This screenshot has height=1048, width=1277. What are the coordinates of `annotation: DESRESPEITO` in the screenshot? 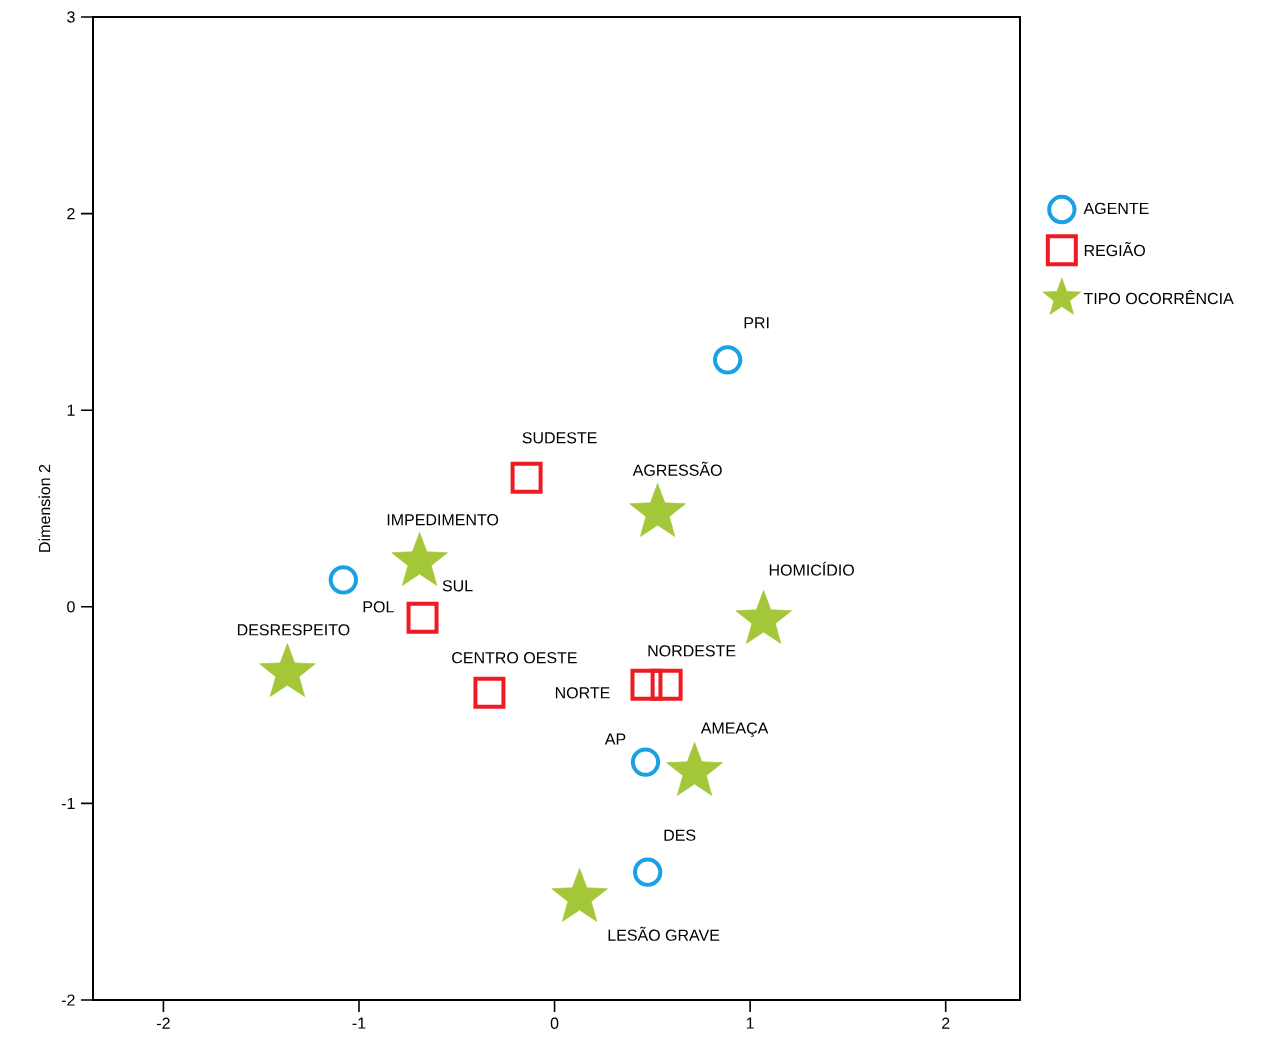 It's located at (293, 630).